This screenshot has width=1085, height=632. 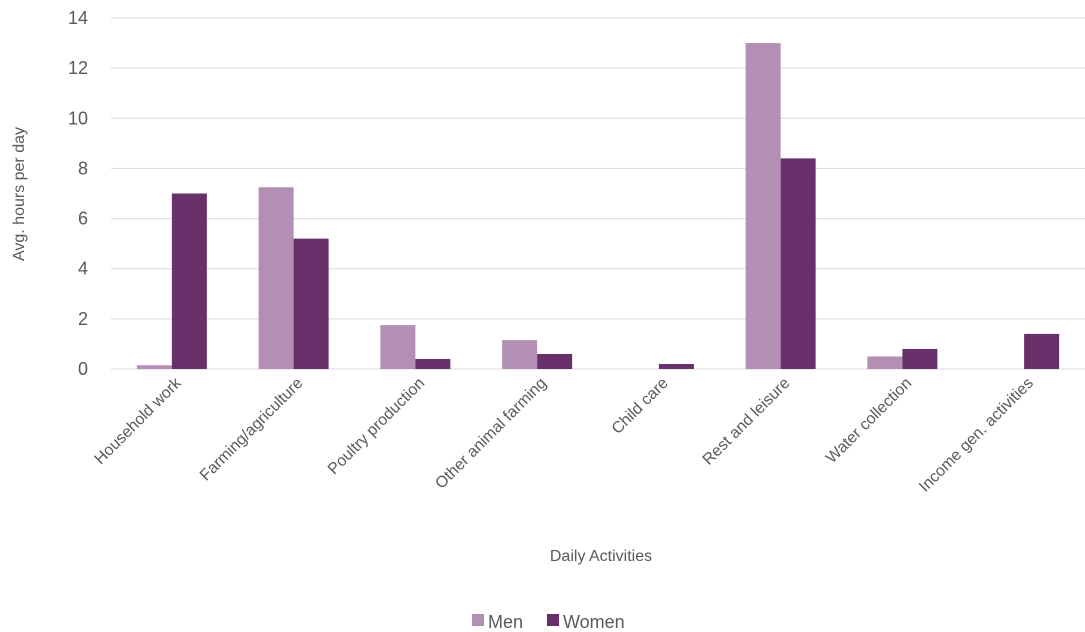 I want to click on bar-men-poultry-production, so click(x=398, y=347).